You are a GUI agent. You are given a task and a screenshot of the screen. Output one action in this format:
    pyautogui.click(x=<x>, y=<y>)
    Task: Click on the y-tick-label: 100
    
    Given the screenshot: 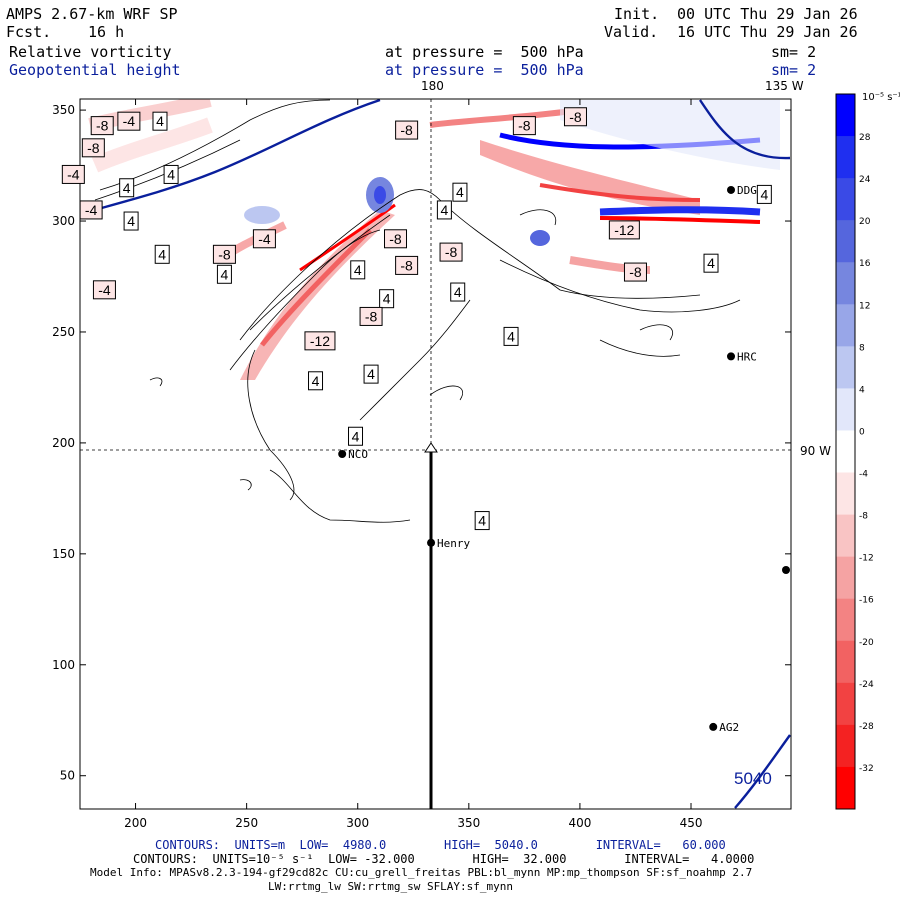 What is the action you would take?
    pyautogui.click(x=63, y=665)
    